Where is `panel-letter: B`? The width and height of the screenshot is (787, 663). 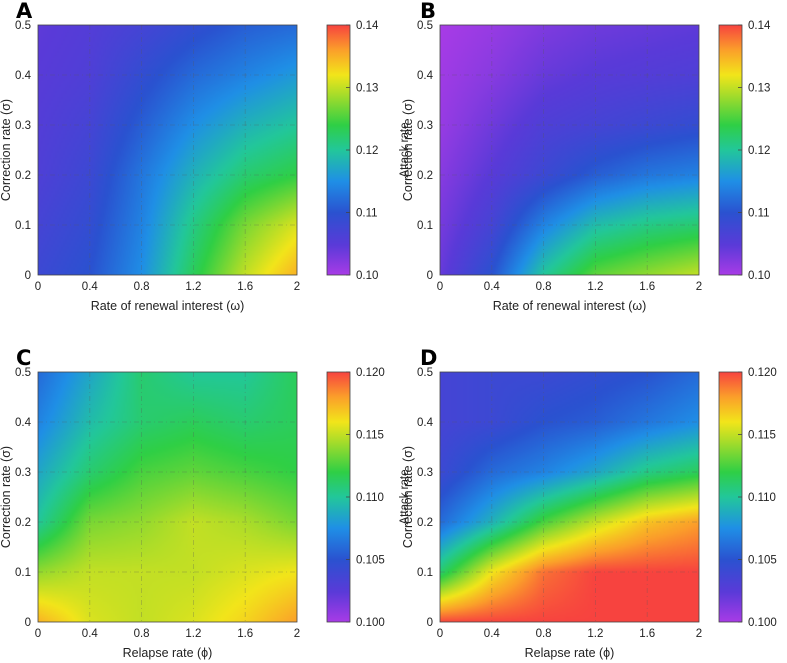 panel-letter: B is located at coordinates (428, 11).